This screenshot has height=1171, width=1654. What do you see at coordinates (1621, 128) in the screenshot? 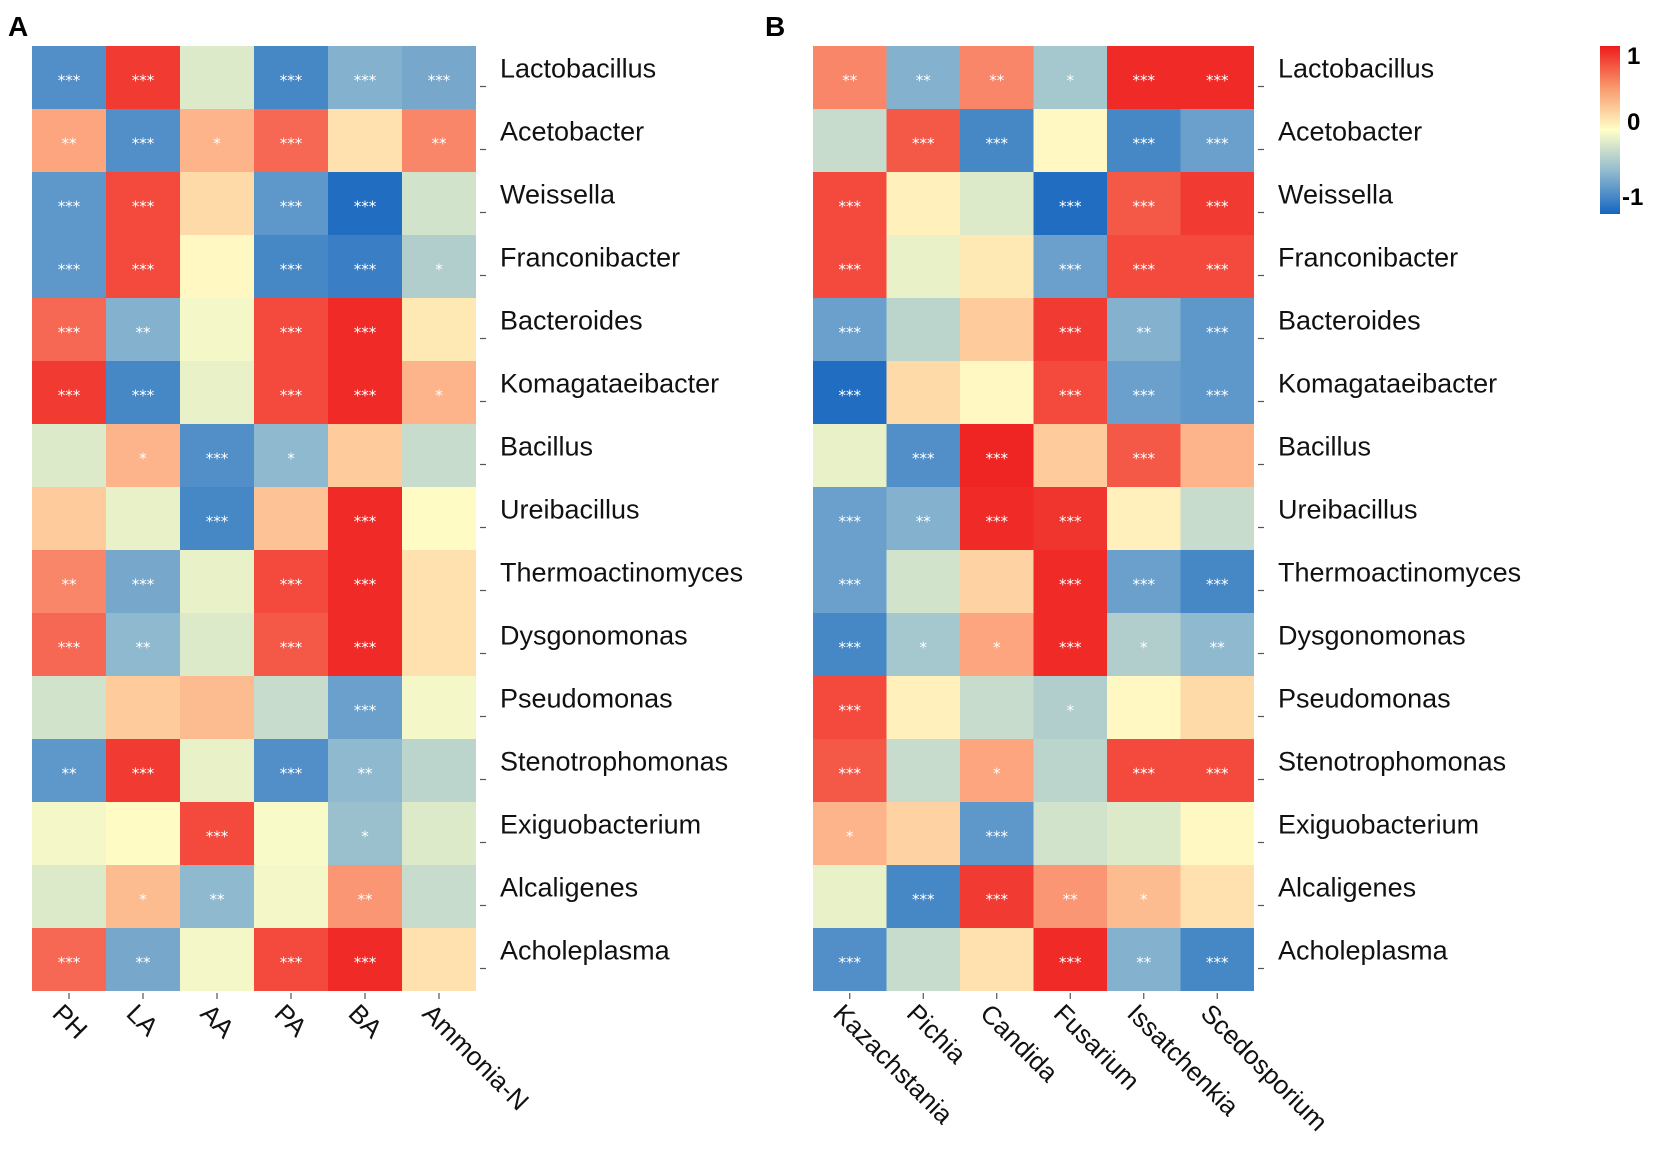
I see `color-legend: 1 0 -1` at bounding box center [1621, 128].